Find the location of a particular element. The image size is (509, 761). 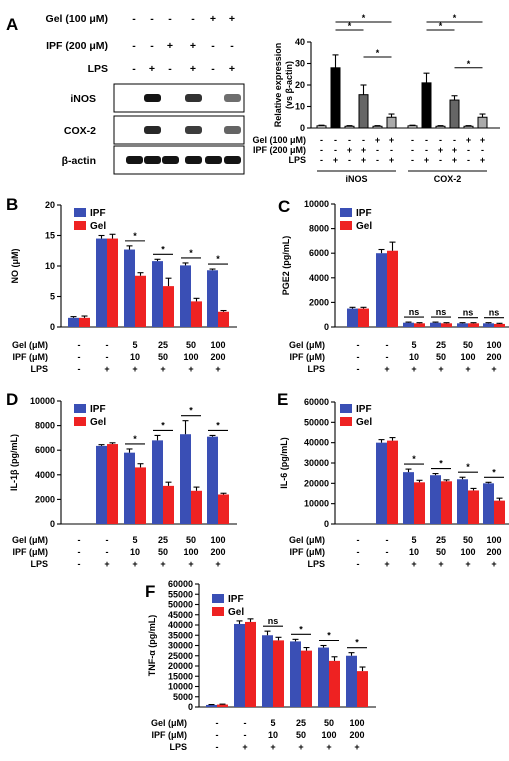

condition-value: 200 is located at coordinates (217, 357).